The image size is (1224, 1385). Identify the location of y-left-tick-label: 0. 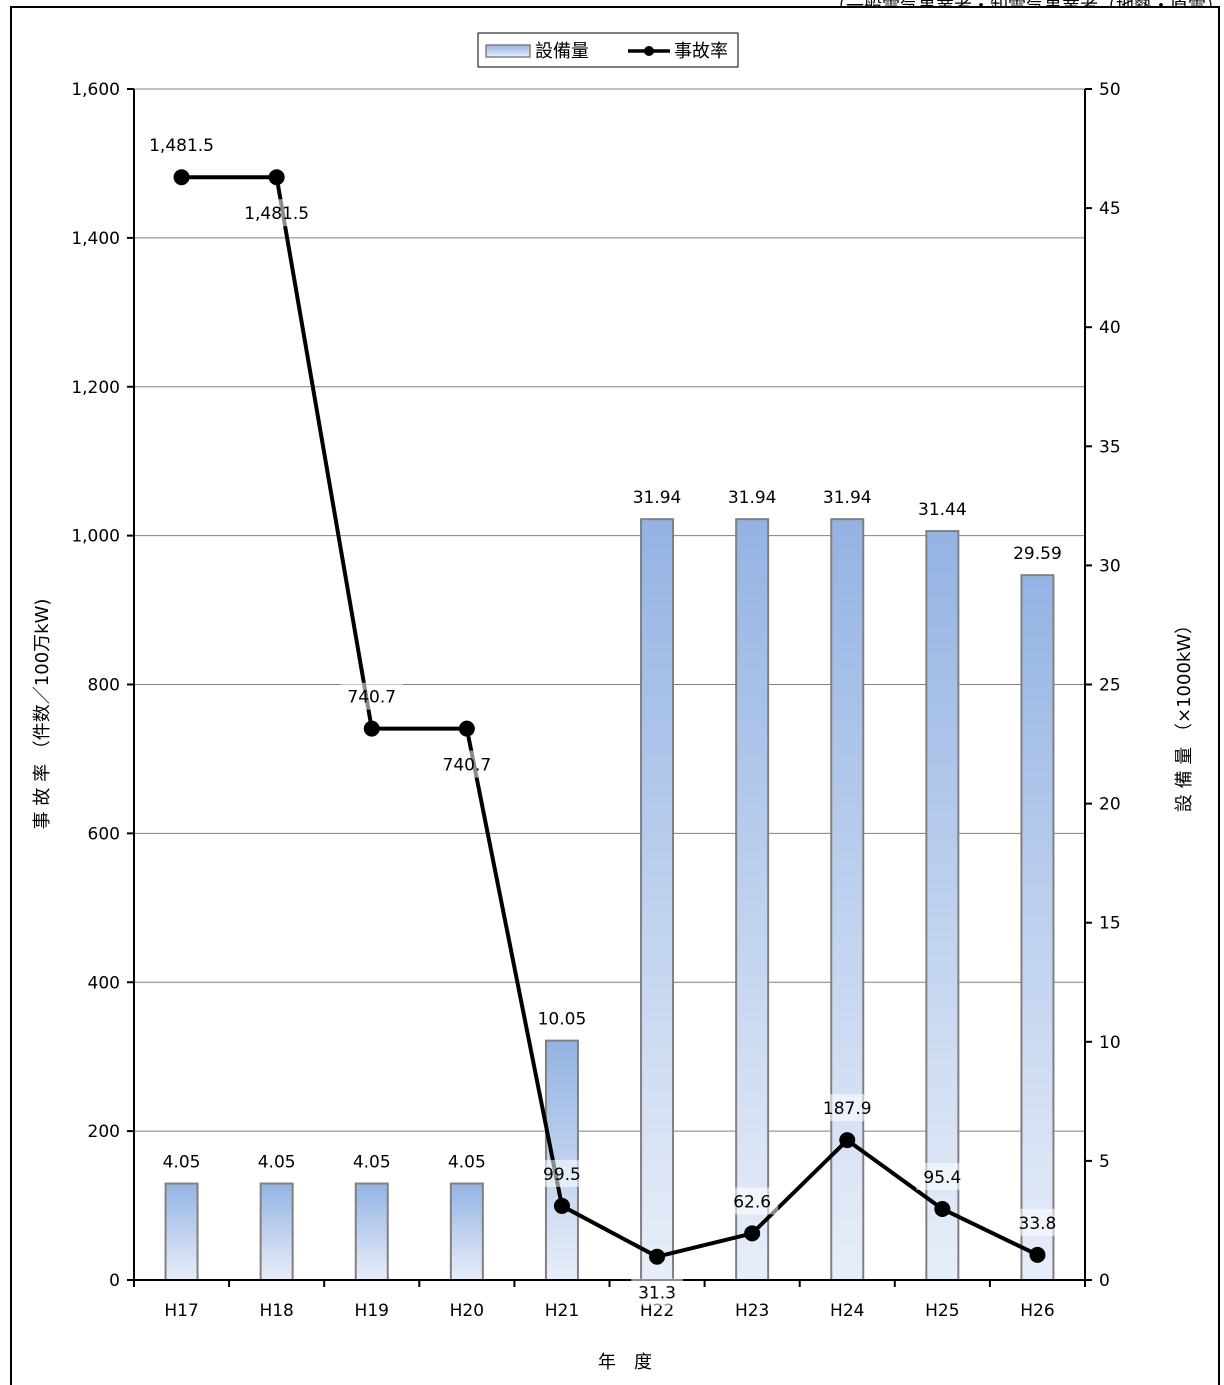
(114, 1281).